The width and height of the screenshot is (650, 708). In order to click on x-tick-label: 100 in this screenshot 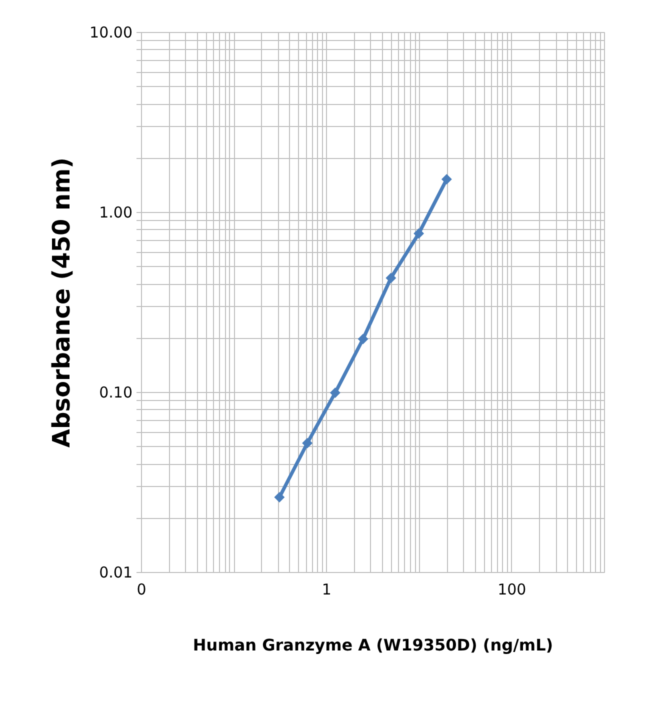, I will do `click(512, 589)`.